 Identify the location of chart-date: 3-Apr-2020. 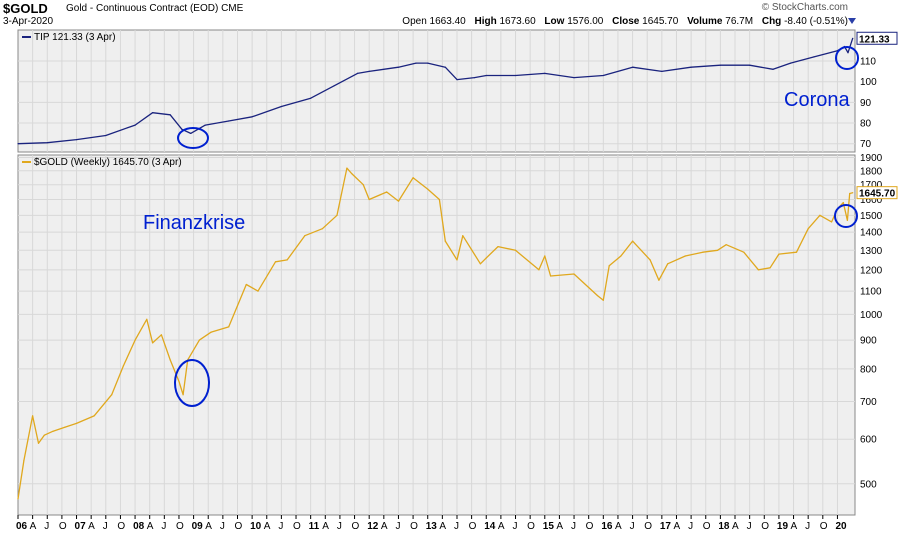
(28, 21).